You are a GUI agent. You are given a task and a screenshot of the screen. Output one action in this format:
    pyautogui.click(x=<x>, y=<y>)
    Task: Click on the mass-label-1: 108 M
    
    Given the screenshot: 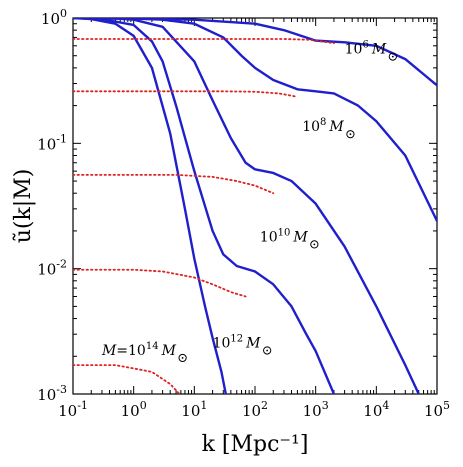 What is the action you would take?
    pyautogui.click(x=323, y=126)
    